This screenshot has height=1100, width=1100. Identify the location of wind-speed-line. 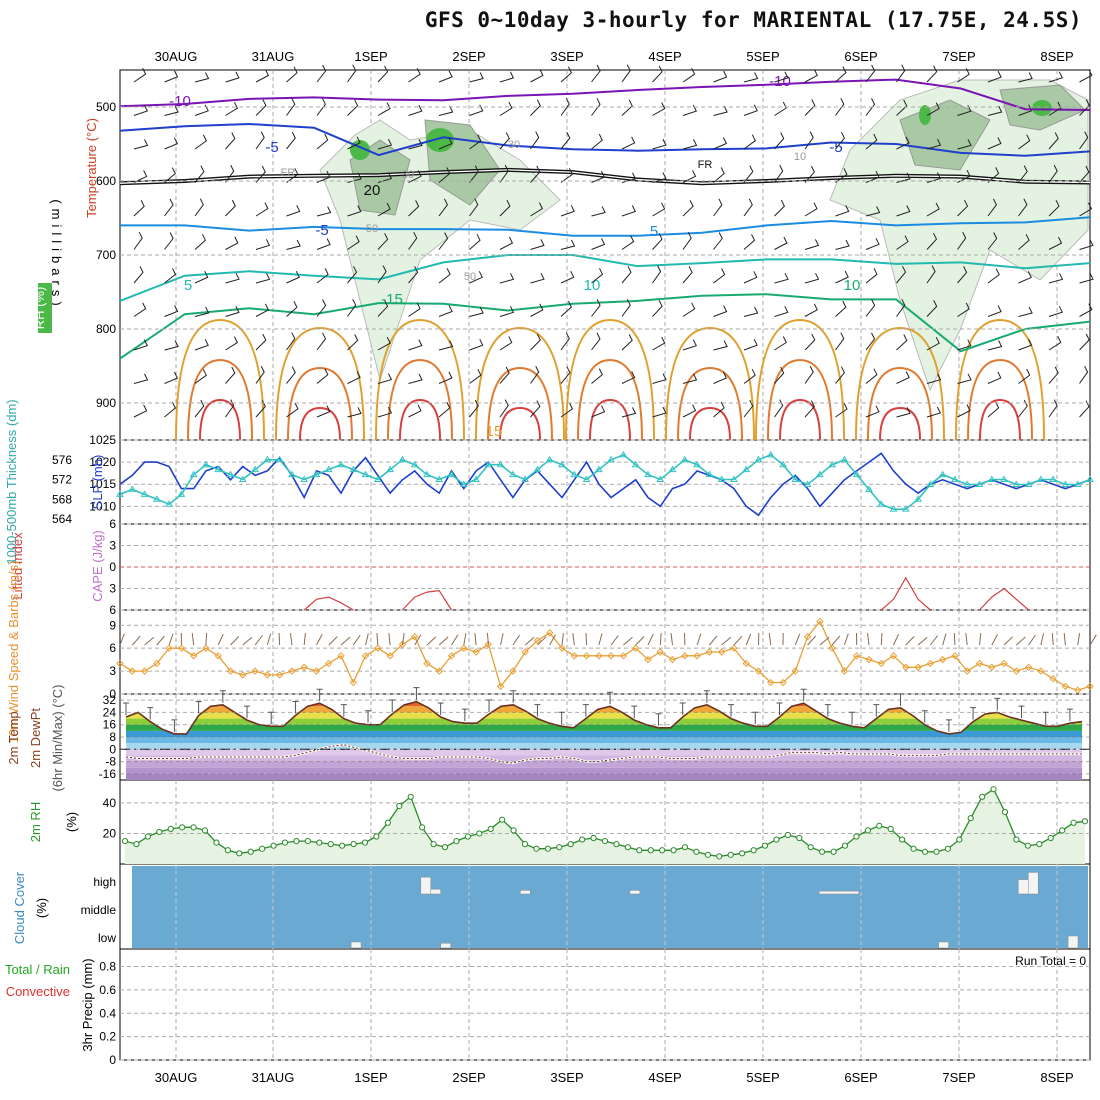
(605, 655).